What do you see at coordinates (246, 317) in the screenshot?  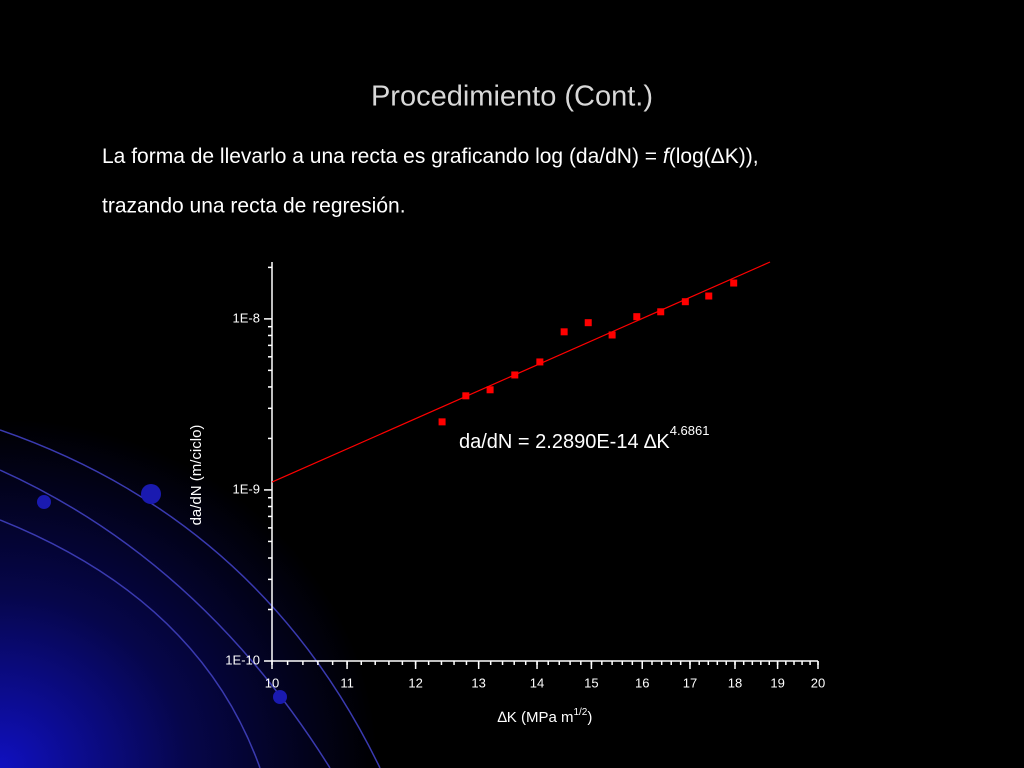 I see `y-tick-label: 1E-8` at bounding box center [246, 317].